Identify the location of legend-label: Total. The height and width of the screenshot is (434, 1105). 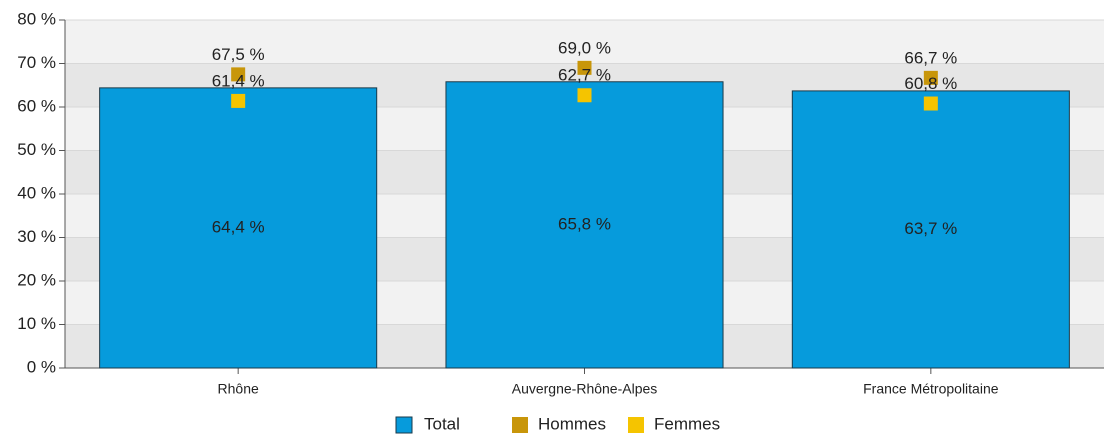
(442, 423).